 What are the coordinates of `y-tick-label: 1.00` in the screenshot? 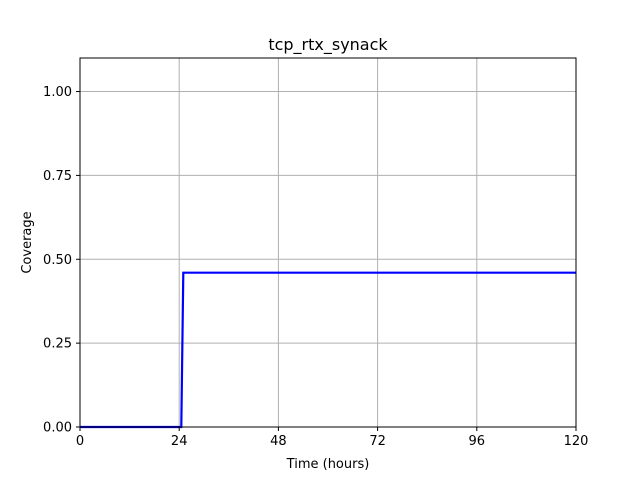 It's located at (57, 92).